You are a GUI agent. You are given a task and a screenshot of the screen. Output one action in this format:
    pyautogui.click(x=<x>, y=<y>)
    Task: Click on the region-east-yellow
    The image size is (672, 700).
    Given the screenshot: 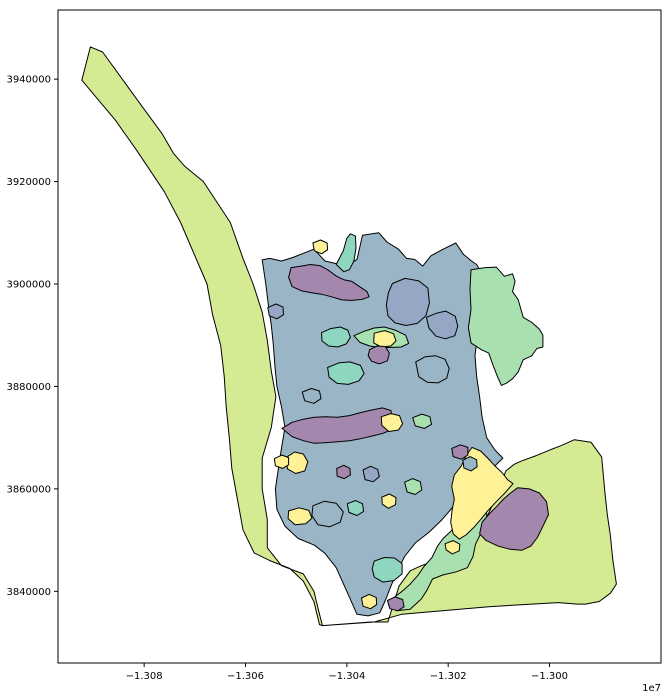 What is the action you would take?
    pyautogui.click(x=482, y=493)
    